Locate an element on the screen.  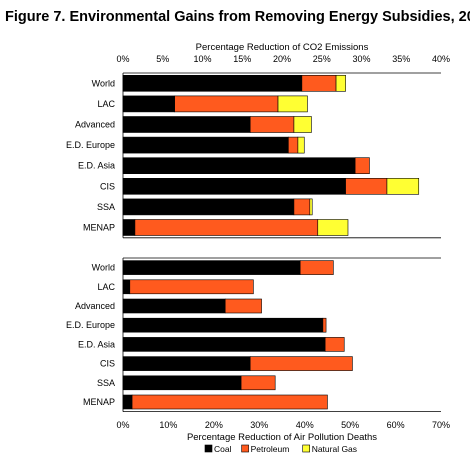
deaths-category-label: Advanced is located at coordinates (95, 306).